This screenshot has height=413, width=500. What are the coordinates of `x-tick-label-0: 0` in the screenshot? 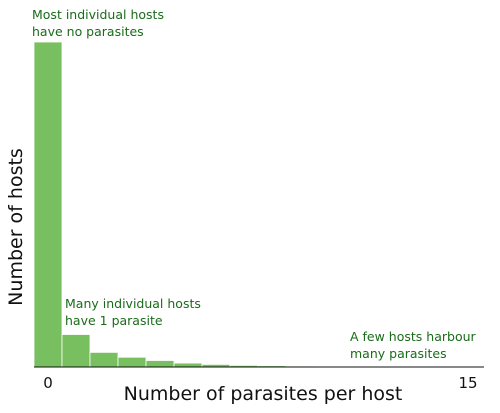 It's located at (48, 383).